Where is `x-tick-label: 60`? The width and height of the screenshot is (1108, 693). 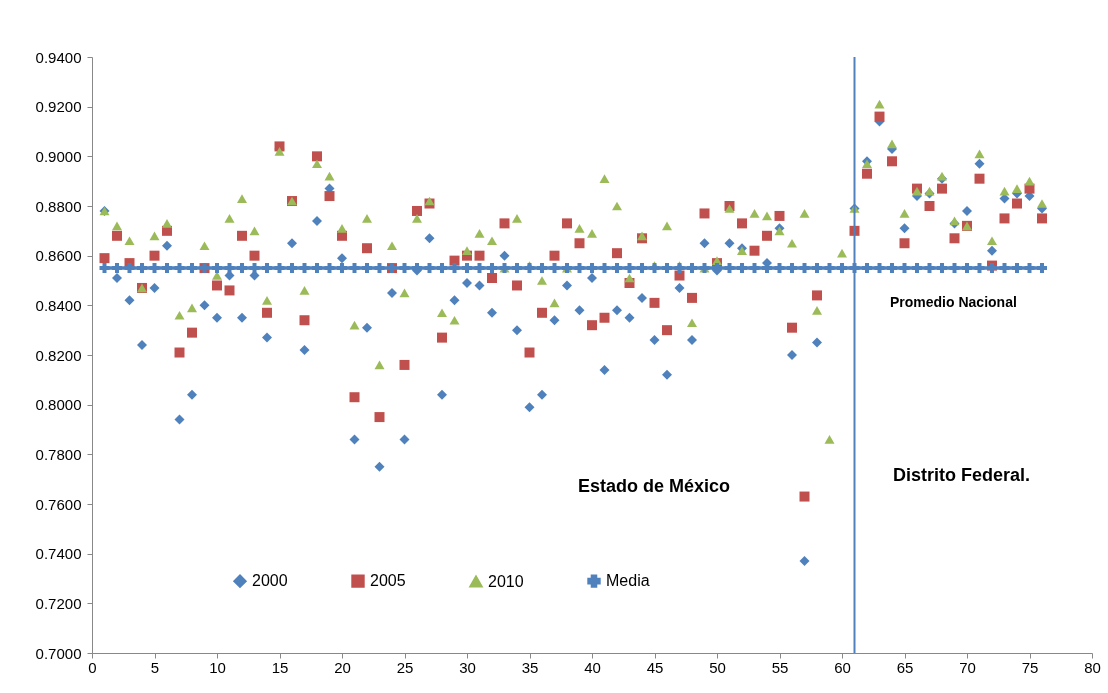
x-tick-label: 60 is located at coordinates (842, 667).